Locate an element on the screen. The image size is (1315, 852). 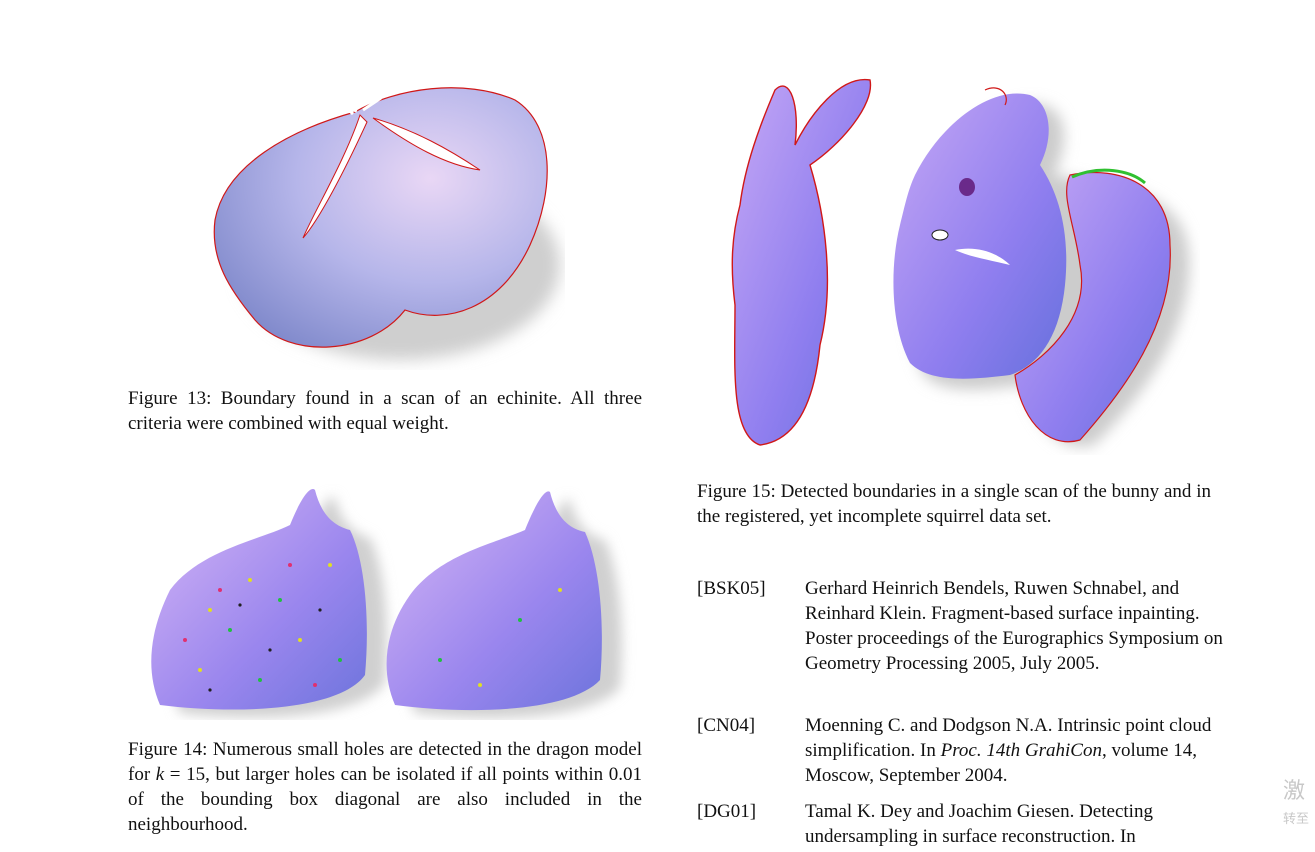
reference-text-italic: Proc. 14th GrahiCon is located at coordinates (1021, 750).